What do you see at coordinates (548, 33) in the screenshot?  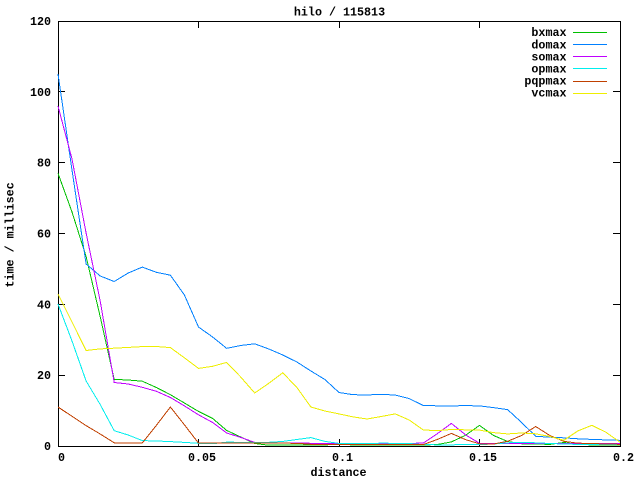 I see `svg-text: bxmax` at bounding box center [548, 33].